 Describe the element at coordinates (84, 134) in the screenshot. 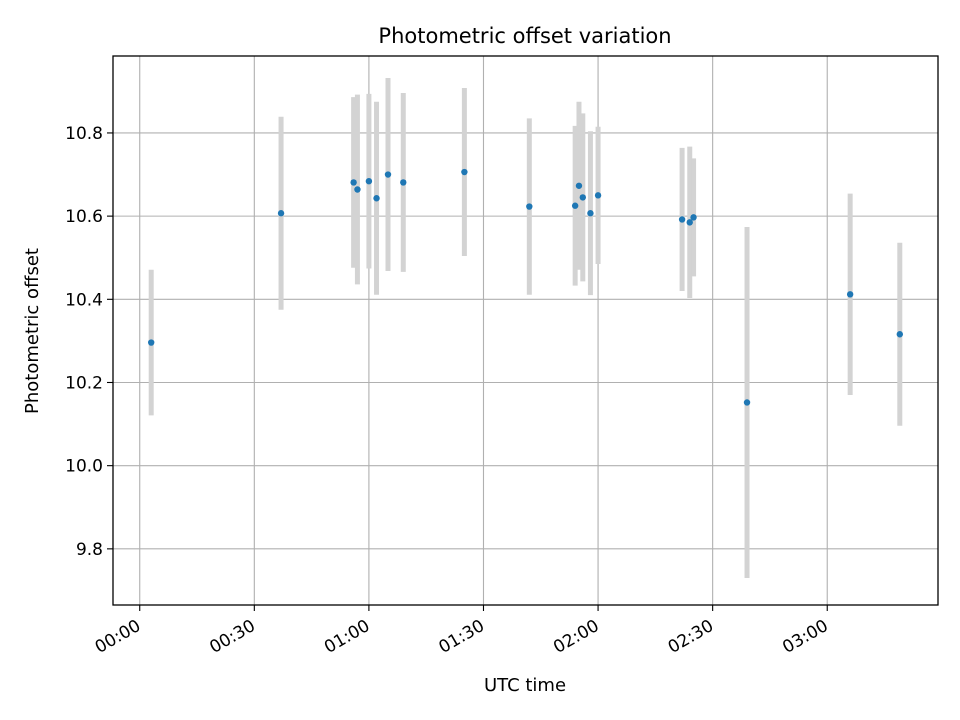

I see `y-tick-label: 10.8` at that location.